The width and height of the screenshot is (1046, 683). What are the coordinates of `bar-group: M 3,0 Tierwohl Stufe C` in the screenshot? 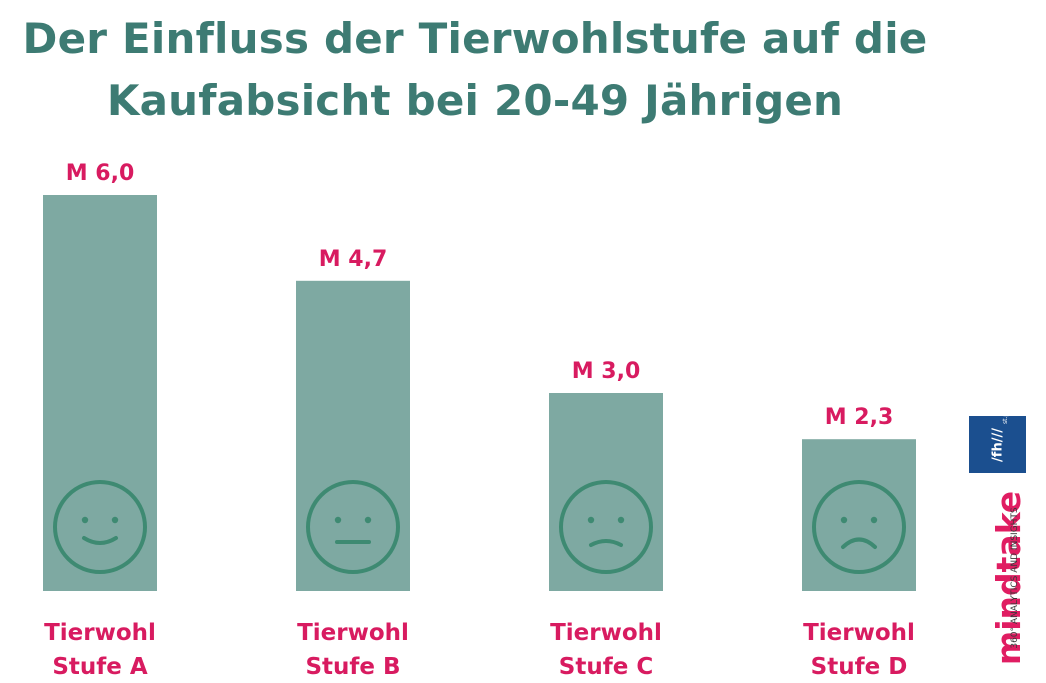 It's located at (606, 519).